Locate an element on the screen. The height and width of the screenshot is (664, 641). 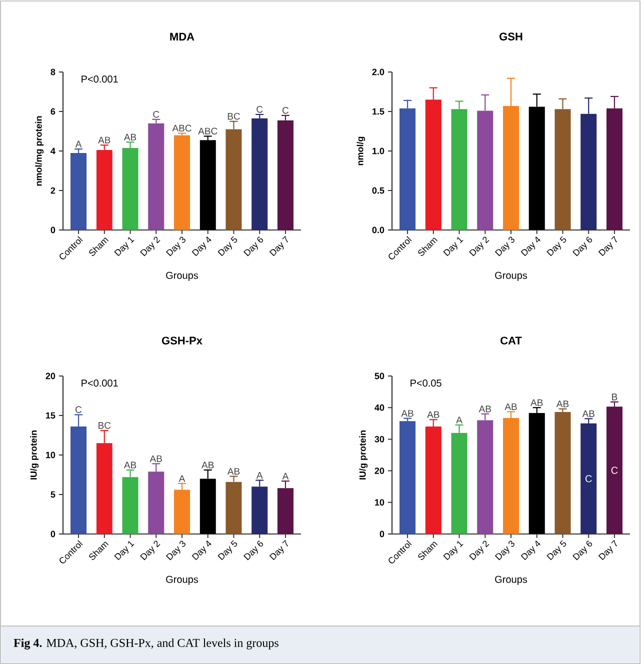
y-tick-label: 0.5 is located at coordinates (378, 190).